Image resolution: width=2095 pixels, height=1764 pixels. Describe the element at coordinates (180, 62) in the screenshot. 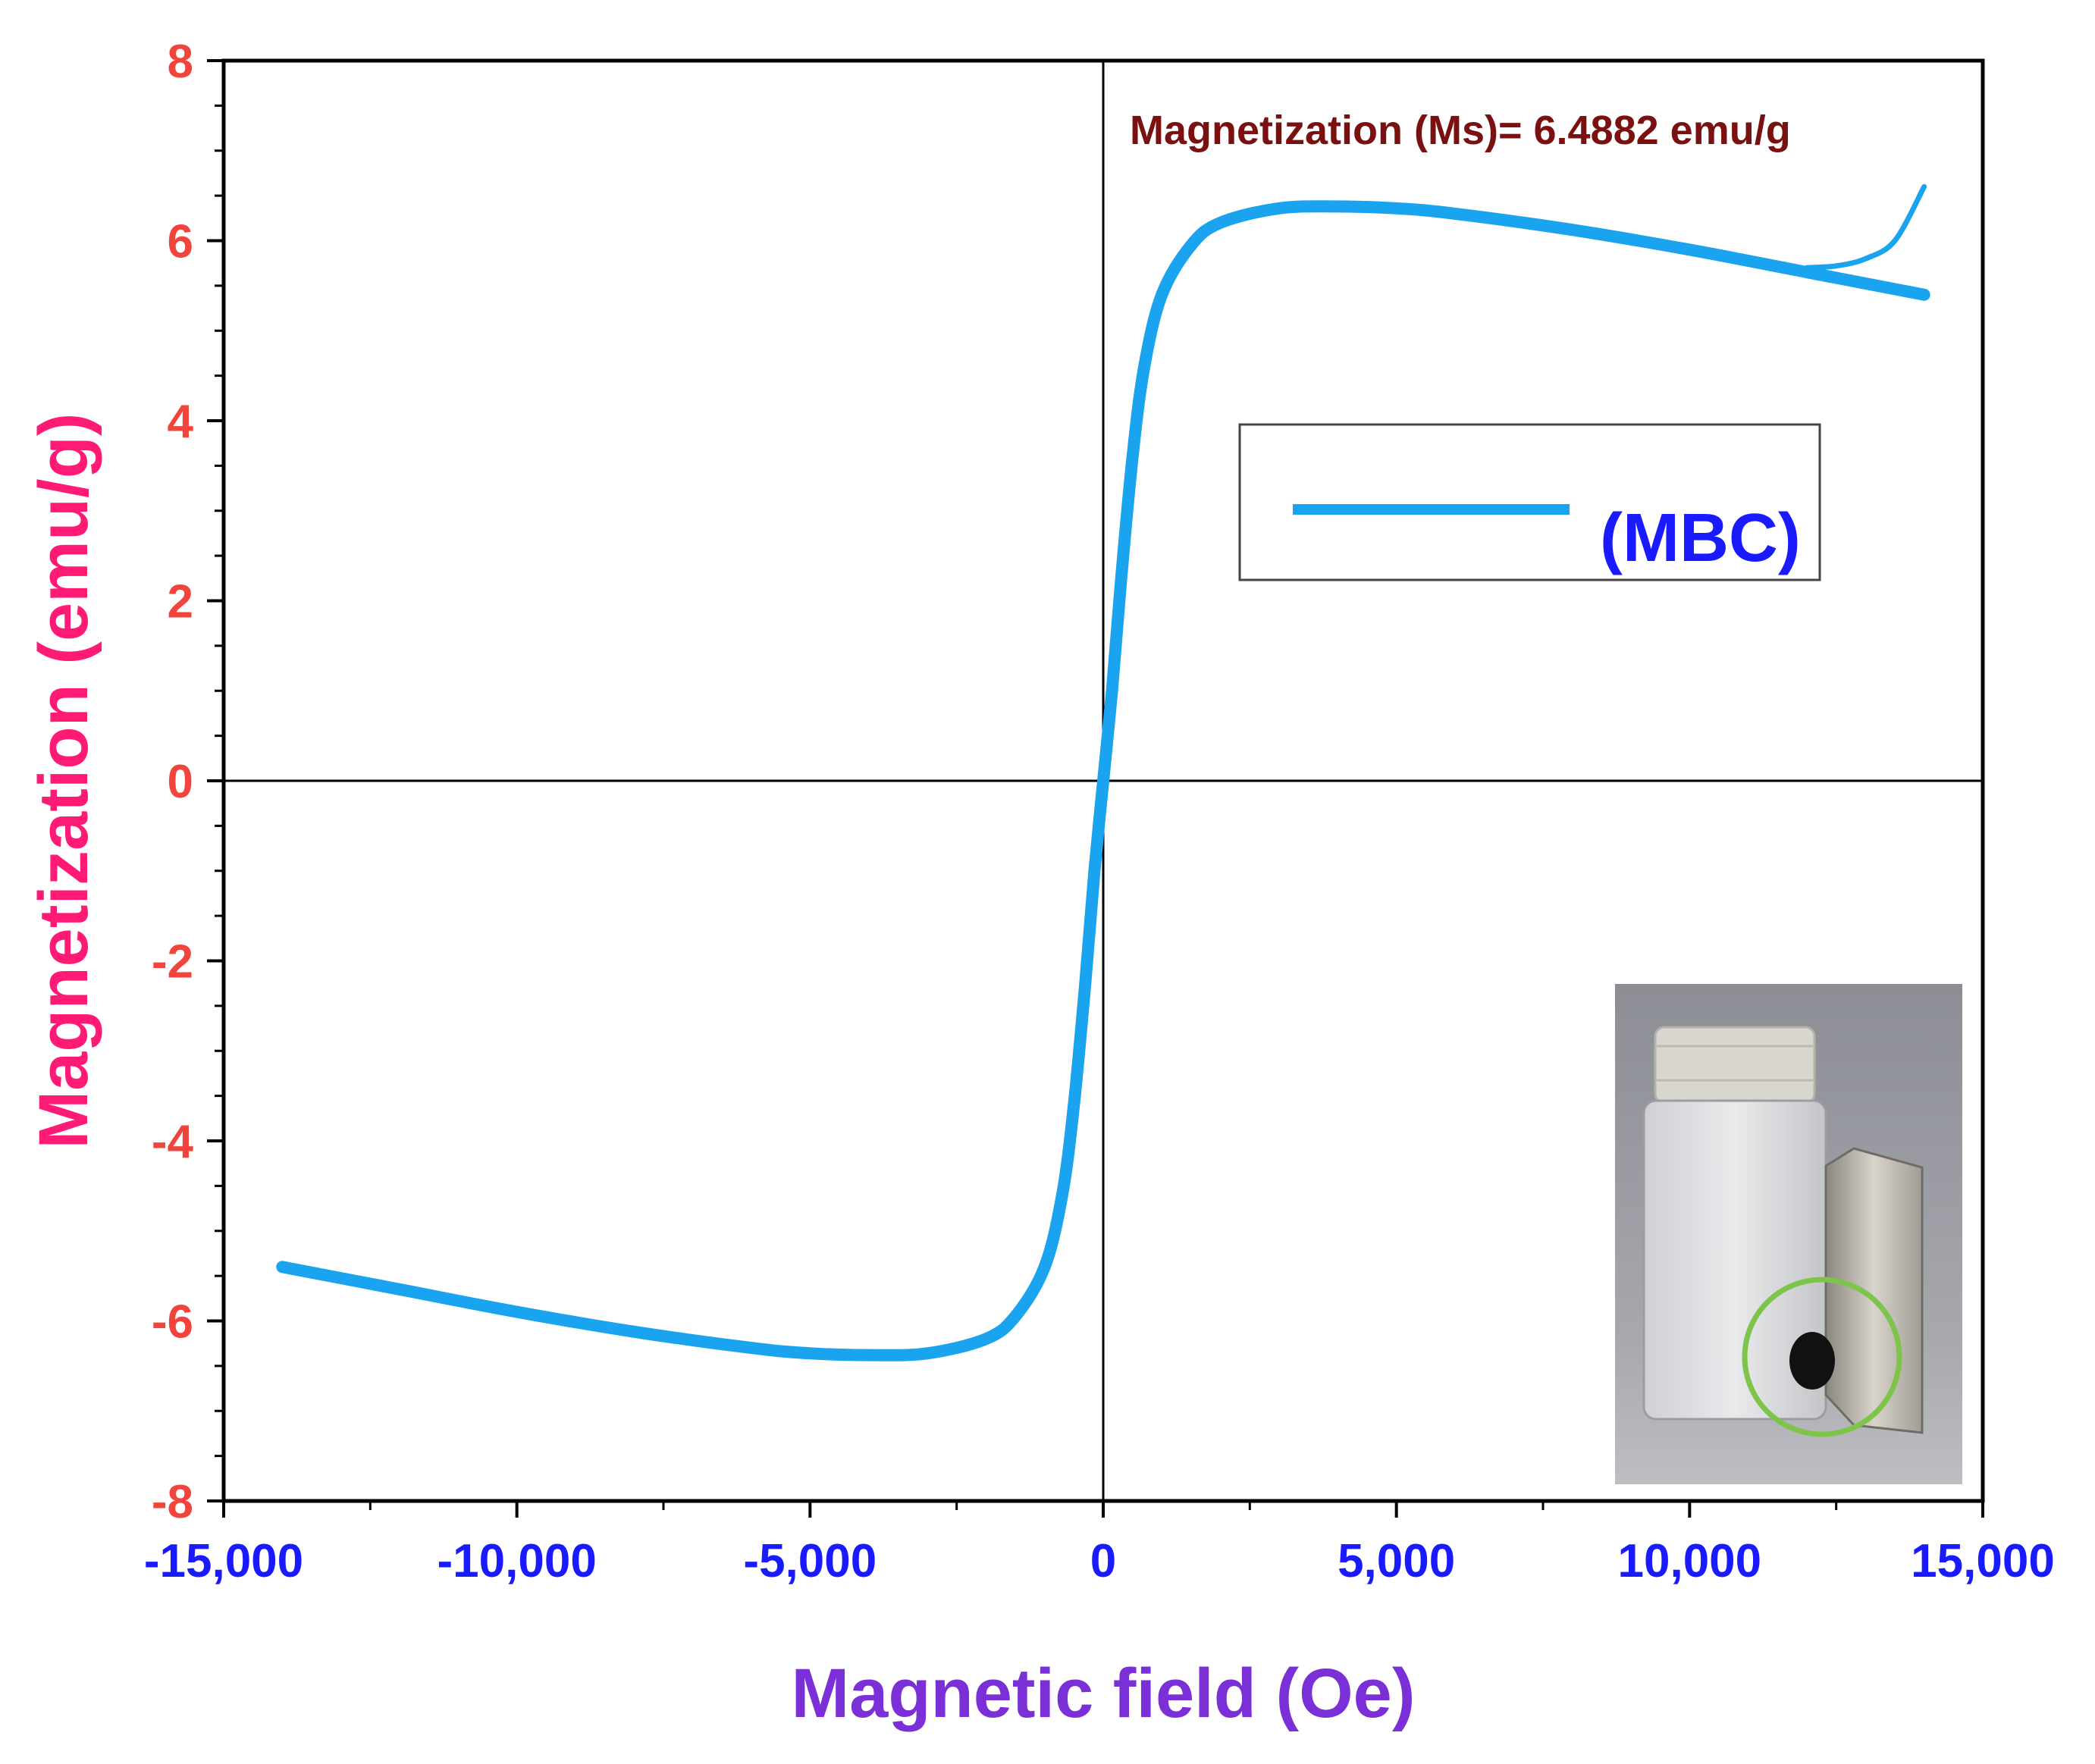

I see `y-tick-label: 8` at that location.